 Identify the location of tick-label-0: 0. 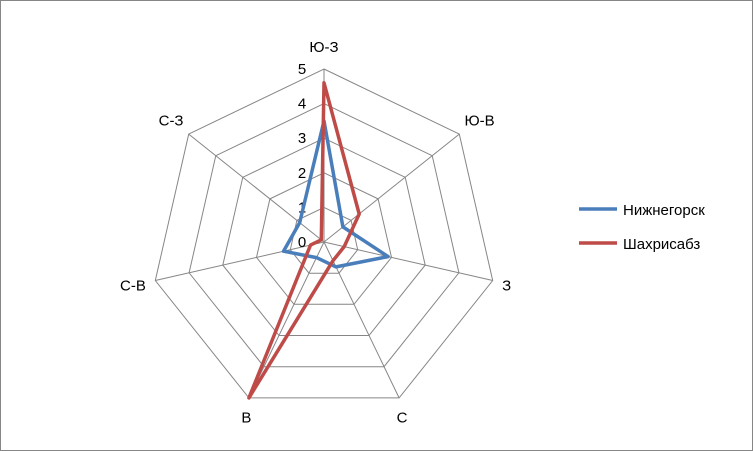
(302, 242).